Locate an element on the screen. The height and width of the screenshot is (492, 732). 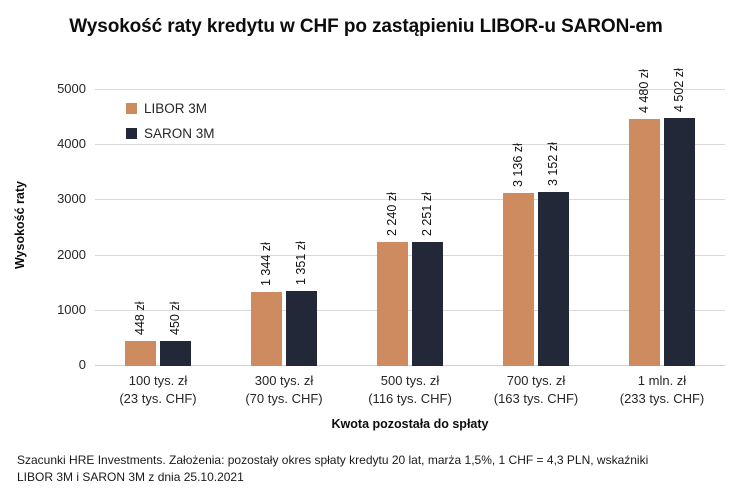
legend-item: LIBOR 3M is located at coordinates (201, 108).